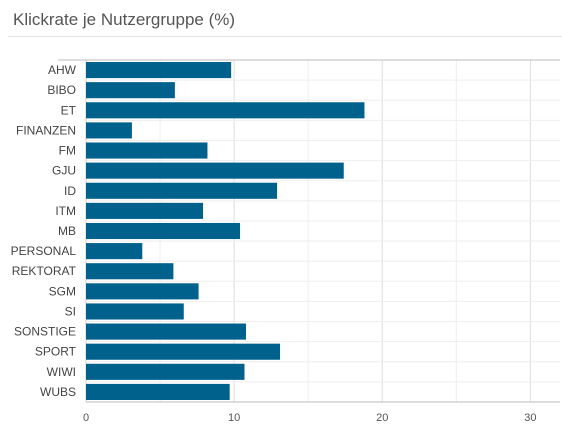 The width and height of the screenshot is (562, 438). Describe the element at coordinates (44, 251) in the screenshot. I see `category-label: PERSONAL` at that location.